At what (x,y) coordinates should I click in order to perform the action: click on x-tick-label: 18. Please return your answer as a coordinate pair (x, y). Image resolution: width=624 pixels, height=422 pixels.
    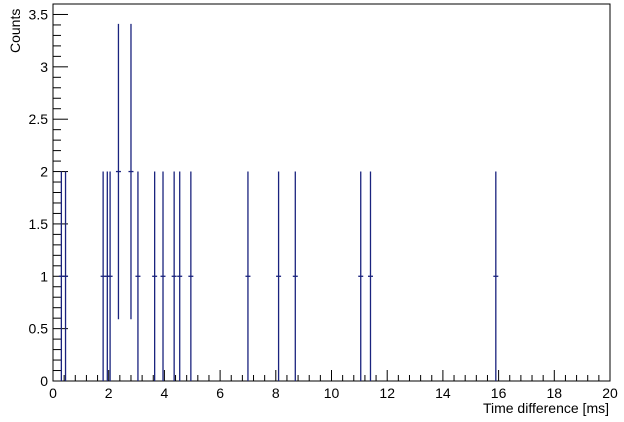
    Looking at the image, I should click on (555, 393).